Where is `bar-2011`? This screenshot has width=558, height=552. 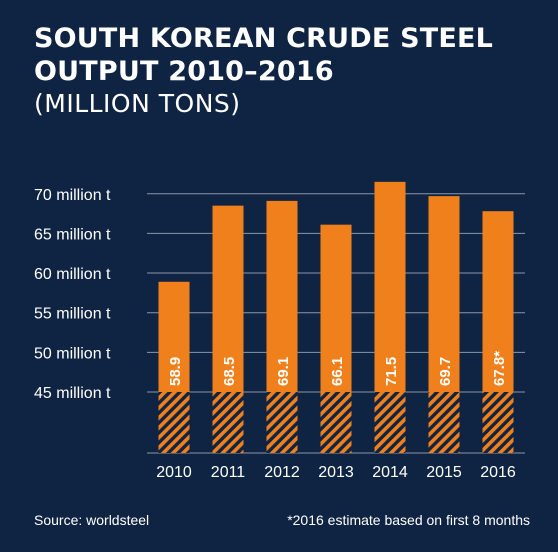
bar-2011 is located at coordinates (228, 298).